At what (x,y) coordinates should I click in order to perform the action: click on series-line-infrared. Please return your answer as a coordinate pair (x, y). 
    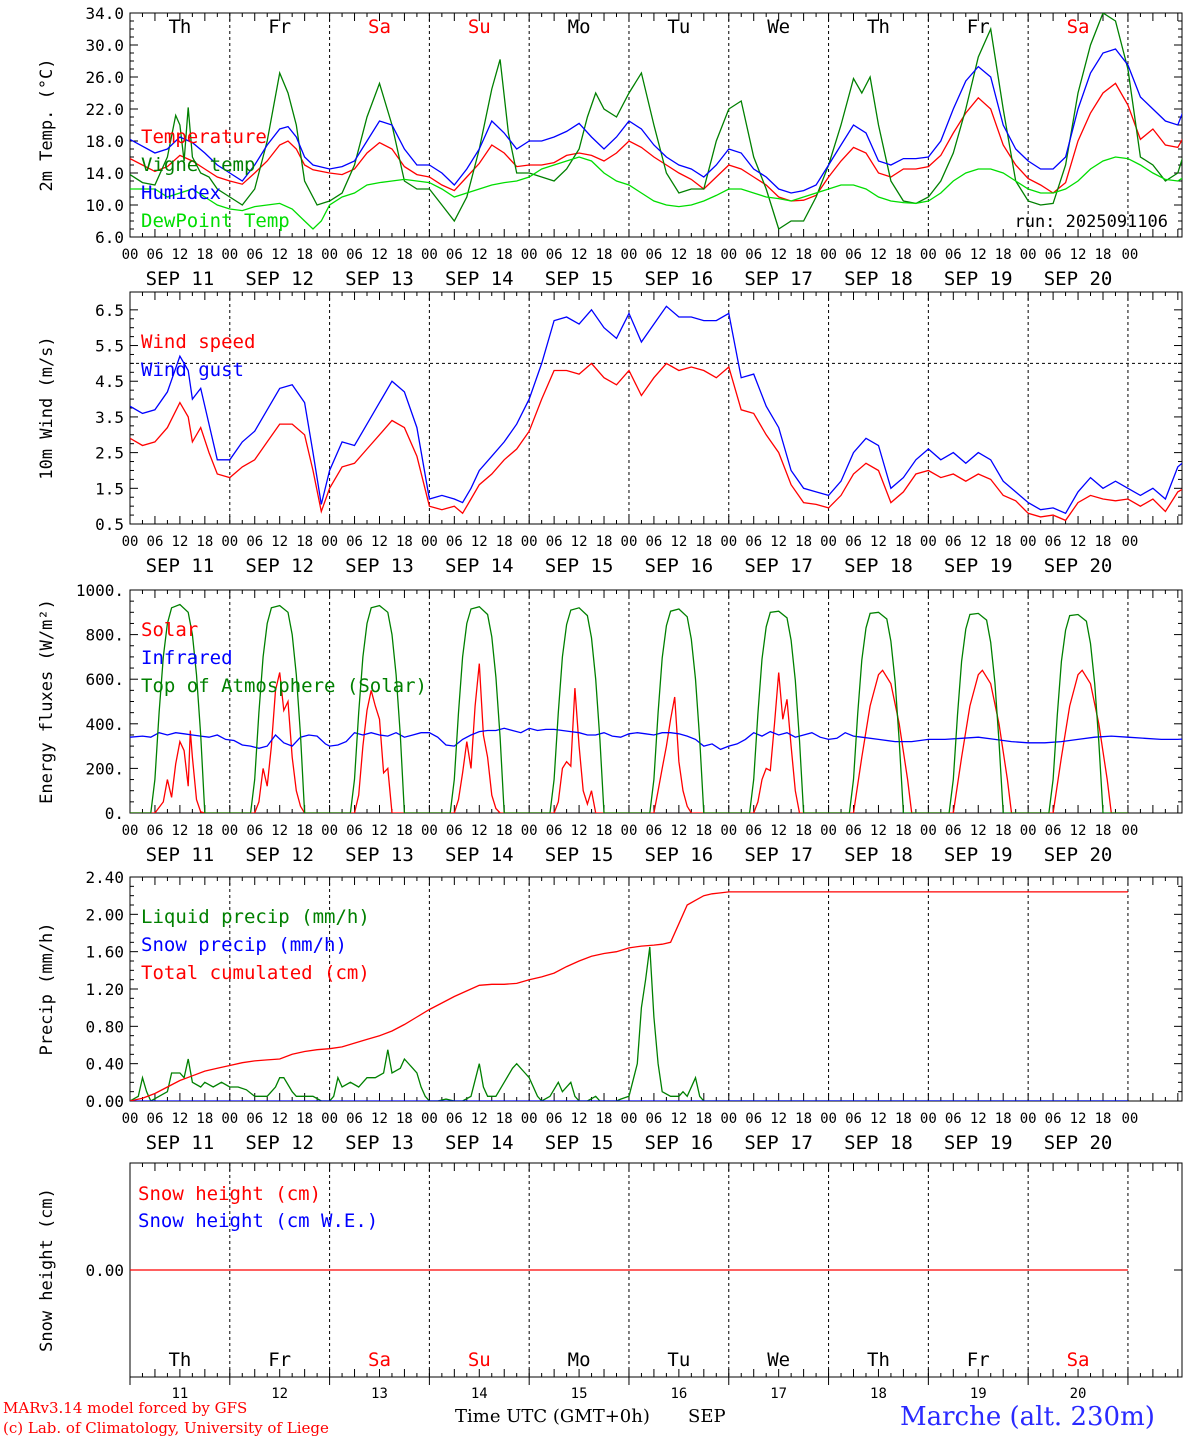
    Looking at the image, I should click on (656, 739).